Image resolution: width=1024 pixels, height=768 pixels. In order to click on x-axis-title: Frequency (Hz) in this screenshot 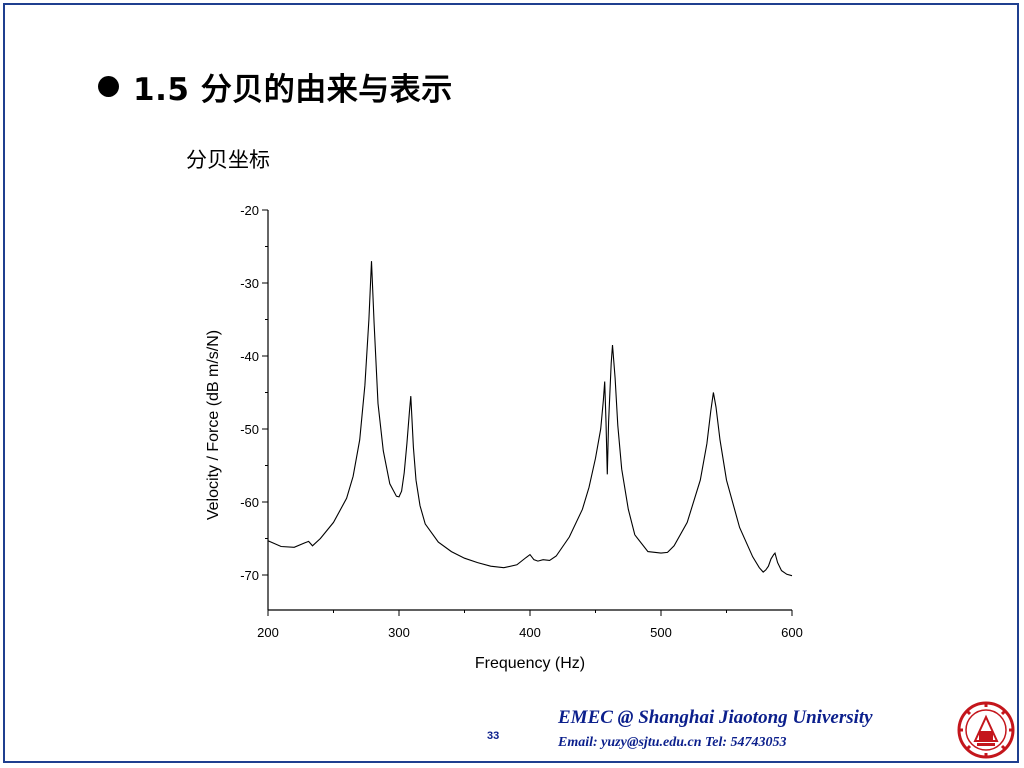, I will do `click(530, 663)`.